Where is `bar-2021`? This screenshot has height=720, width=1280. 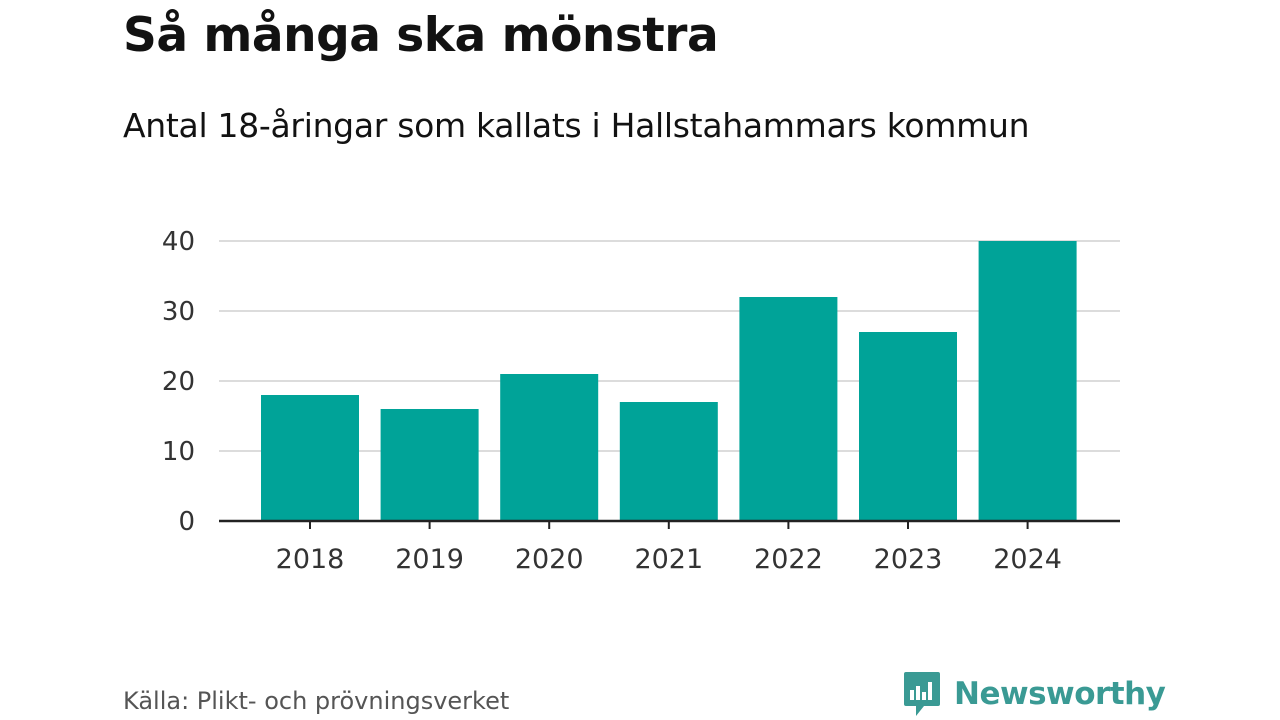
bar-2021 is located at coordinates (668, 461).